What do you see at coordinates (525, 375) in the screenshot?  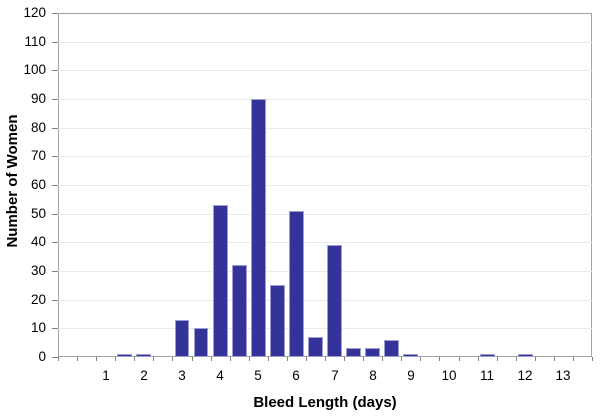 I see `x-tick-label: 12` at bounding box center [525, 375].